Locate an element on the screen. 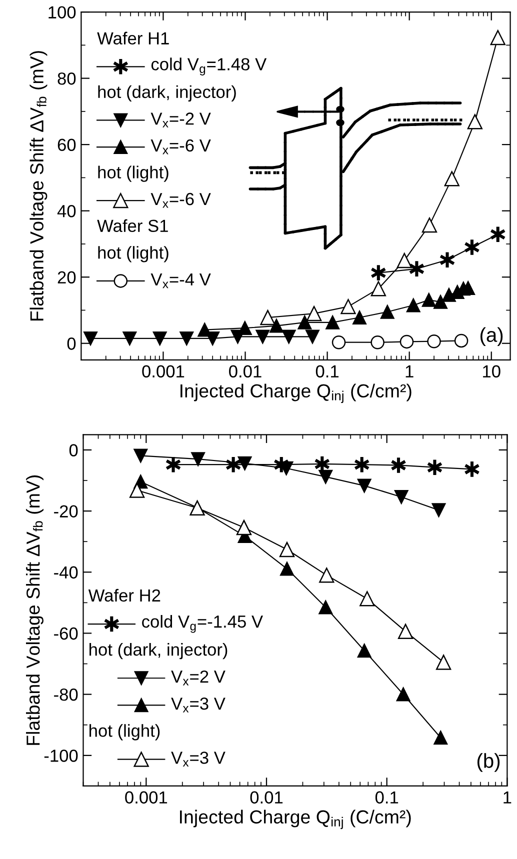  y-tick-label: -60 is located at coordinates (66, 633).